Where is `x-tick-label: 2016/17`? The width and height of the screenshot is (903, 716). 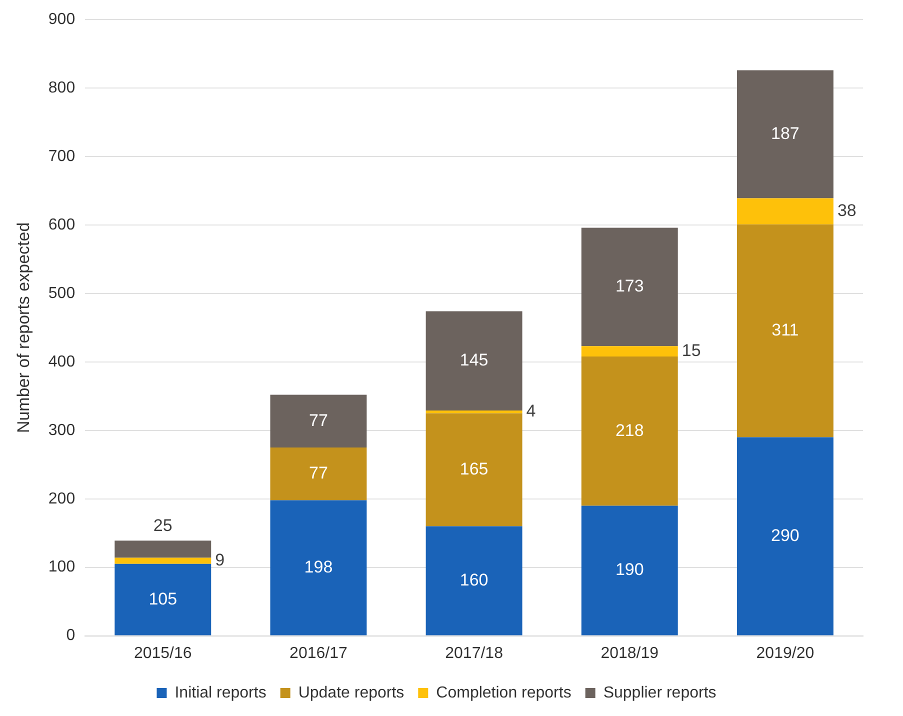
x-tick-label: 2016/17 is located at coordinates (319, 653).